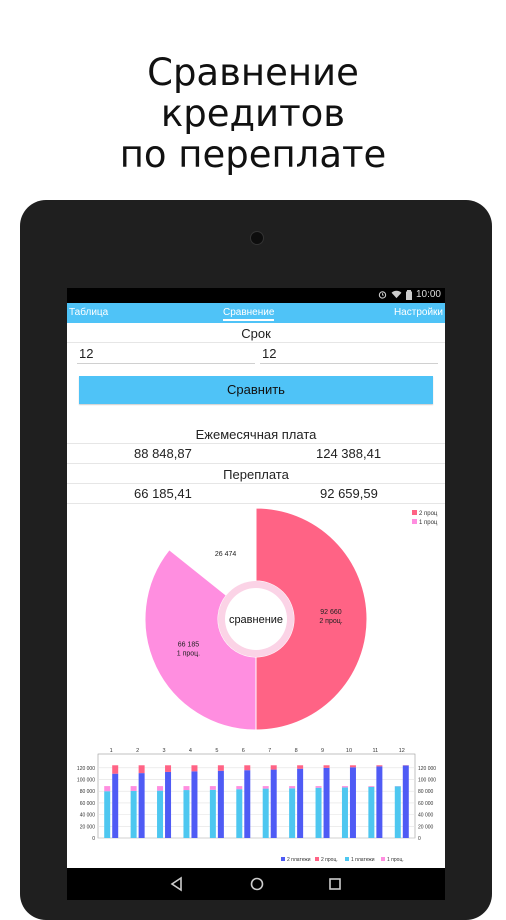 This screenshot has width=506, height=920. Describe the element at coordinates (256, 796) in the screenshot. I see `bar-plot-frame` at that location.